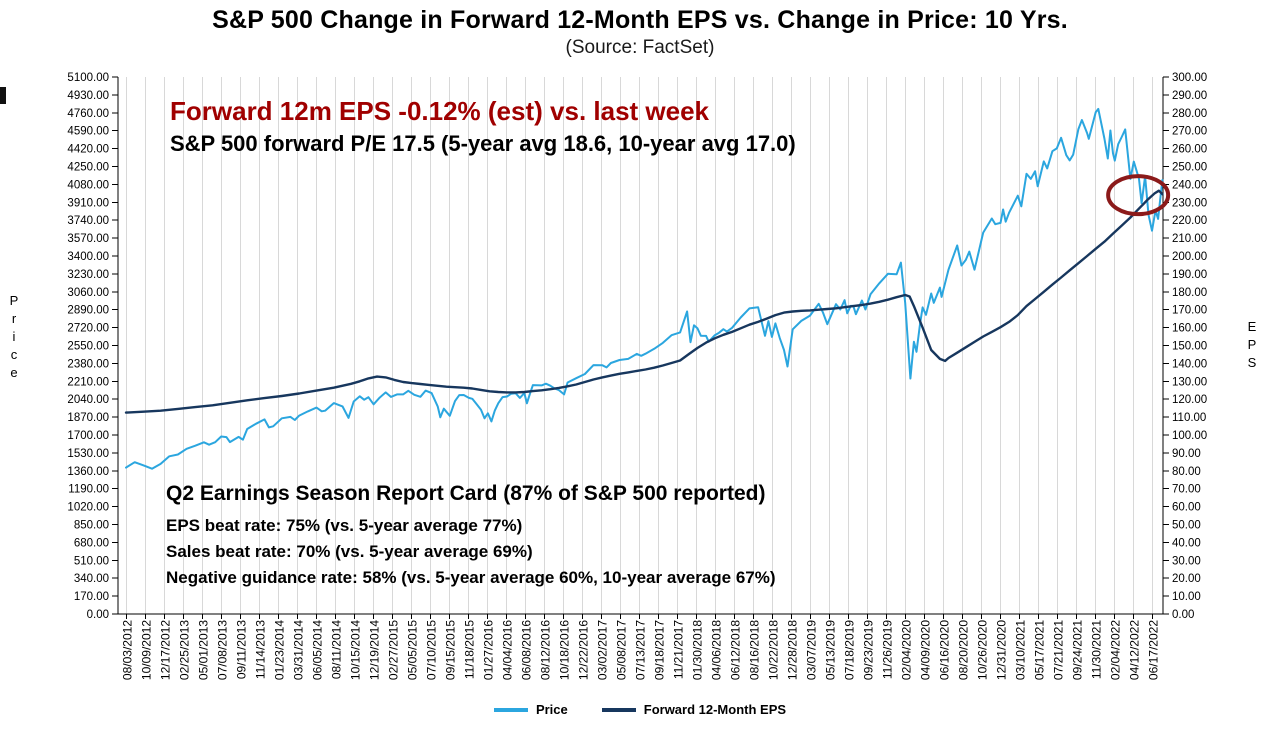 This screenshot has width=1280, height=730. What do you see at coordinates (1138, 195) in the screenshot?
I see `highlight-ellipse` at bounding box center [1138, 195].